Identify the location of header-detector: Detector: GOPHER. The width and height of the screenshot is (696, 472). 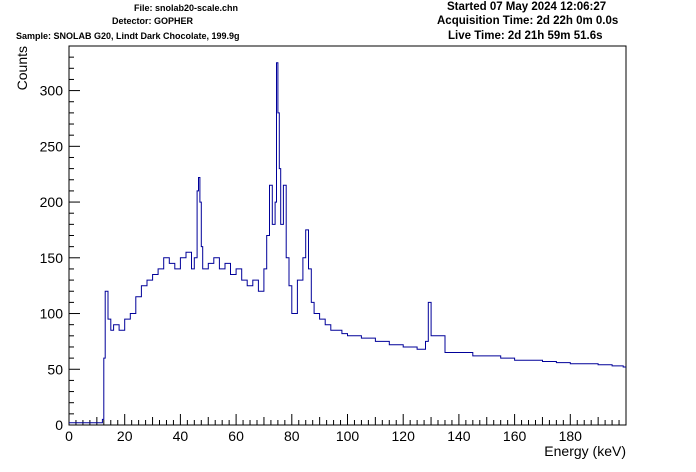
(153, 21).